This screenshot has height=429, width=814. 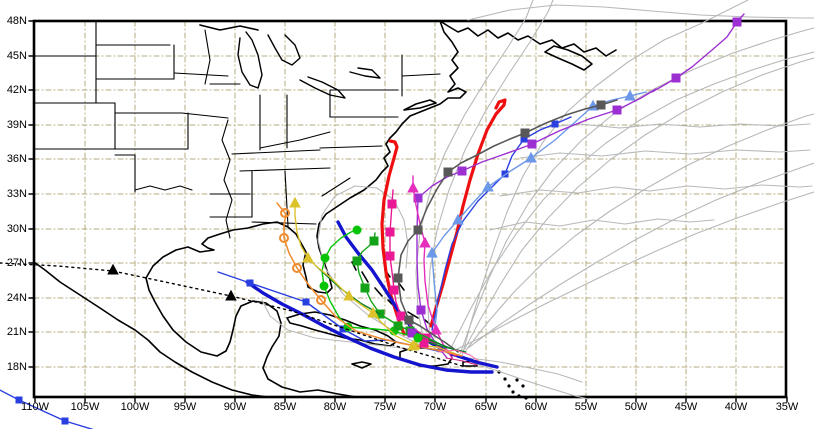 What do you see at coordinates (385, 407) in the screenshot?
I see `lon-label-75W: 75W` at bounding box center [385, 407].